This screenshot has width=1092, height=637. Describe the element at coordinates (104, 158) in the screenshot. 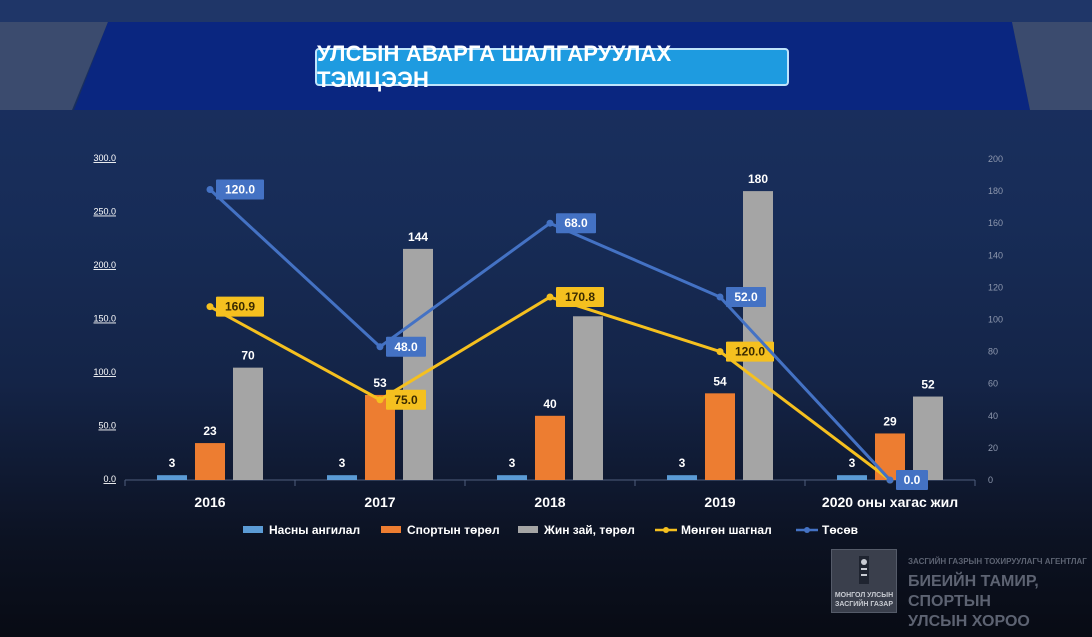

I see `left-axis-tick-label: 300.0` at that location.